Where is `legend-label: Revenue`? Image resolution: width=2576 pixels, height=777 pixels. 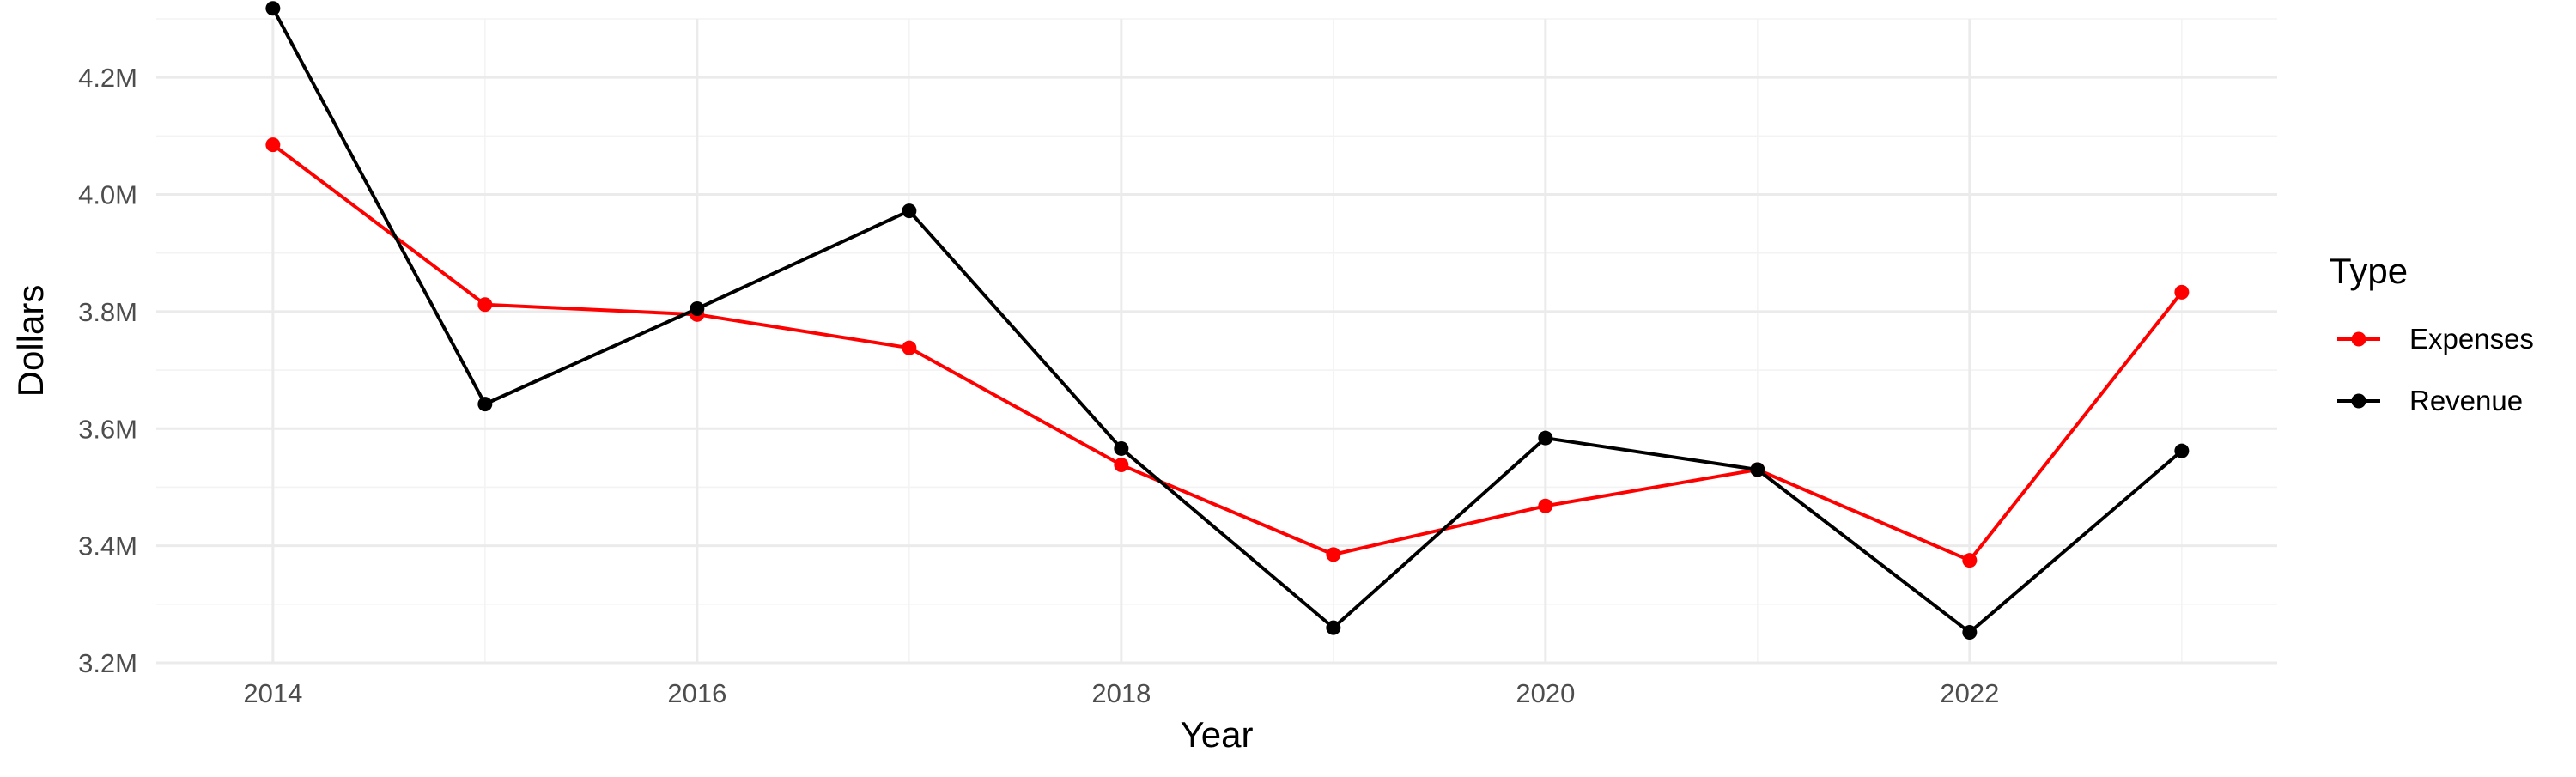 legend-label: Revenue is located at coordinates (2466, 400).